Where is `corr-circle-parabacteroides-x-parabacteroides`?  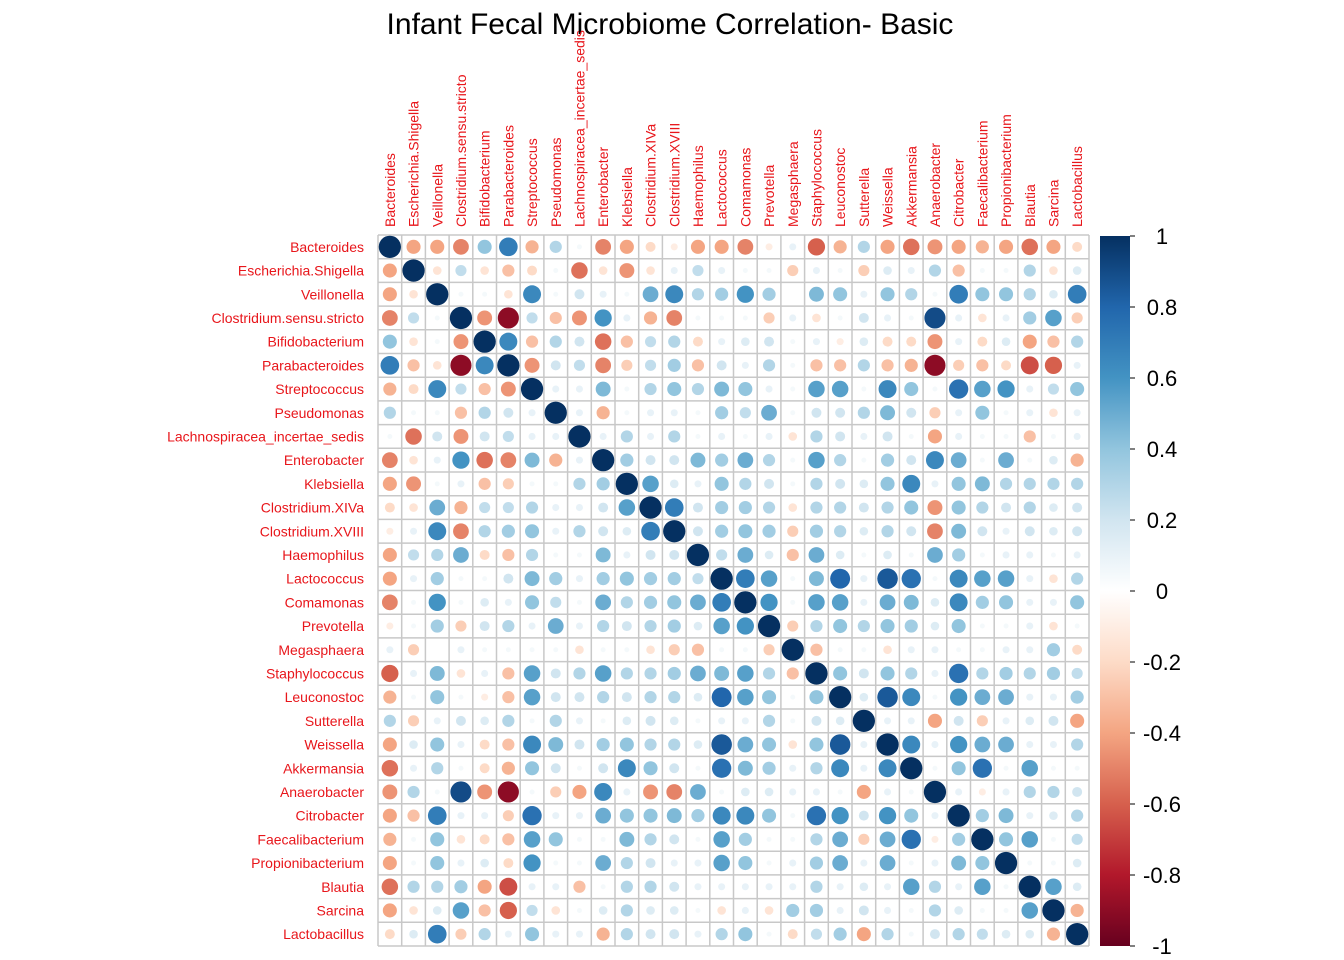
corr-circle-parabacteroides-x-parabacteroides is located at coordinates (508, 365).